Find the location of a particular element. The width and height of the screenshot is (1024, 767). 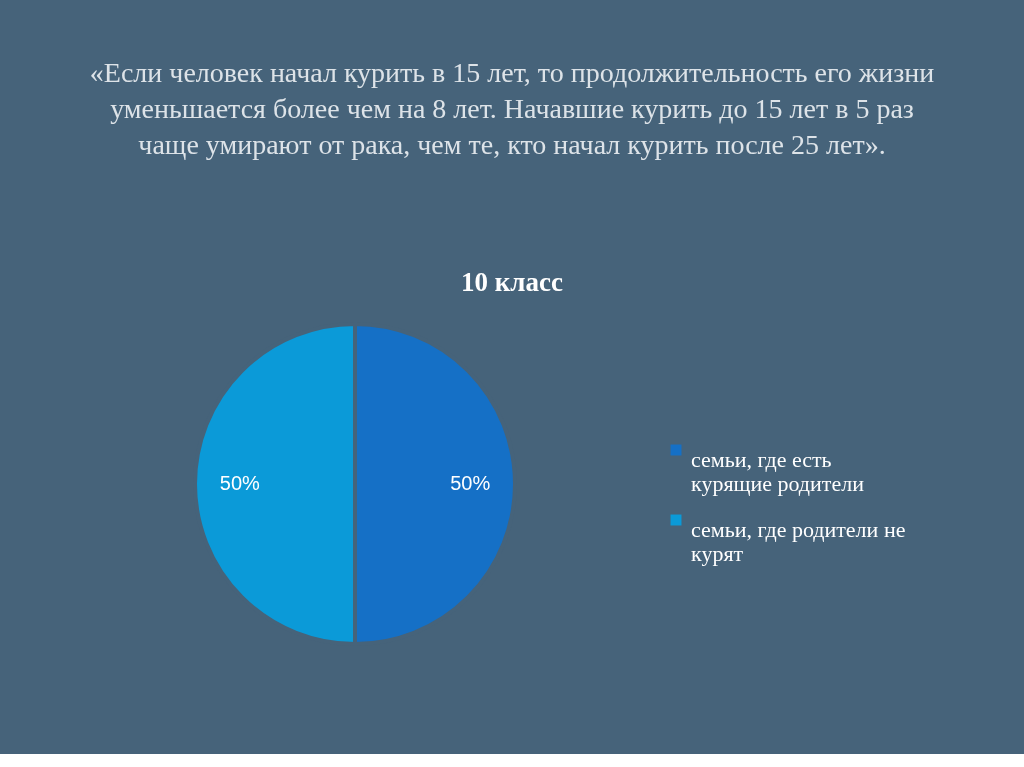

legend-label: семьи, где есть курящие родители is located at coordinates (778, 471).